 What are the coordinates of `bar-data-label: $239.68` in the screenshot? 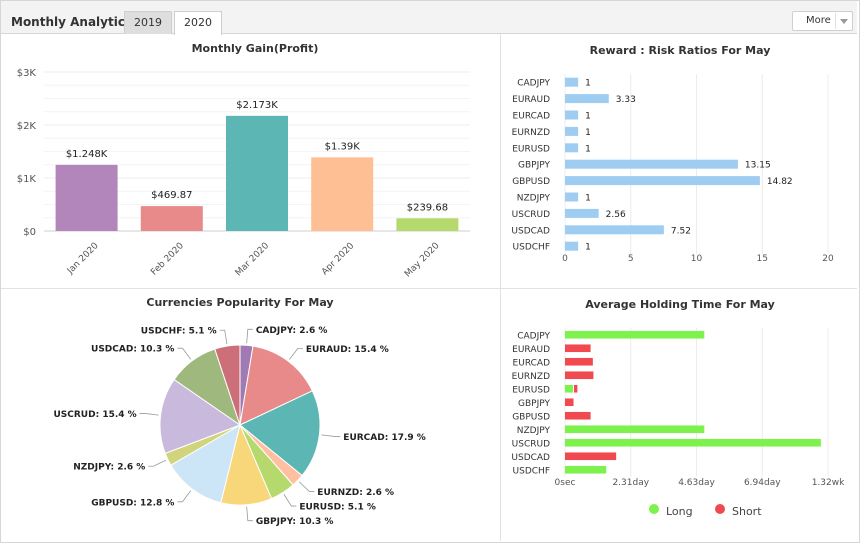 It's located at (427, 207).